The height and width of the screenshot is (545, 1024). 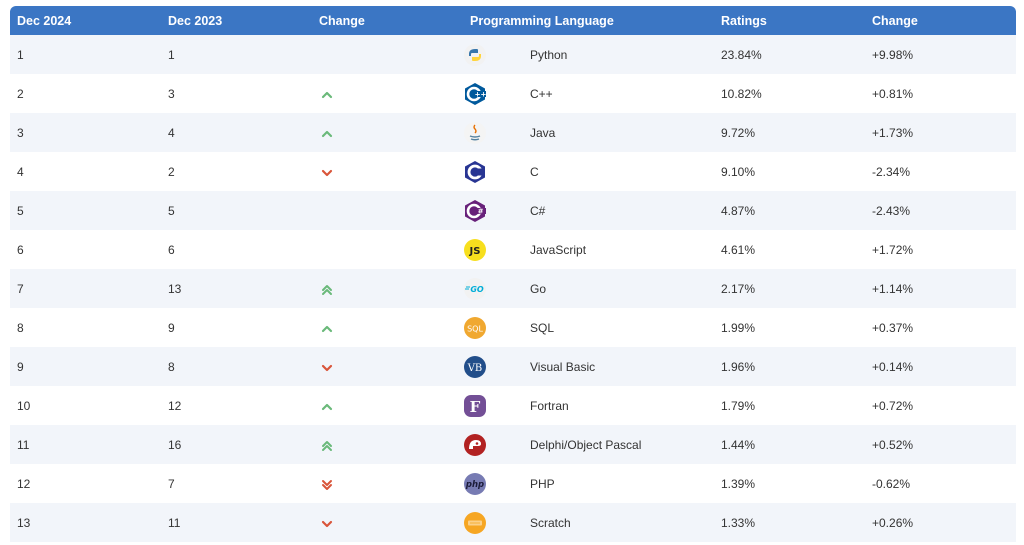 I want to click on rating-value: 1.33%, so click(x=738, y=522).